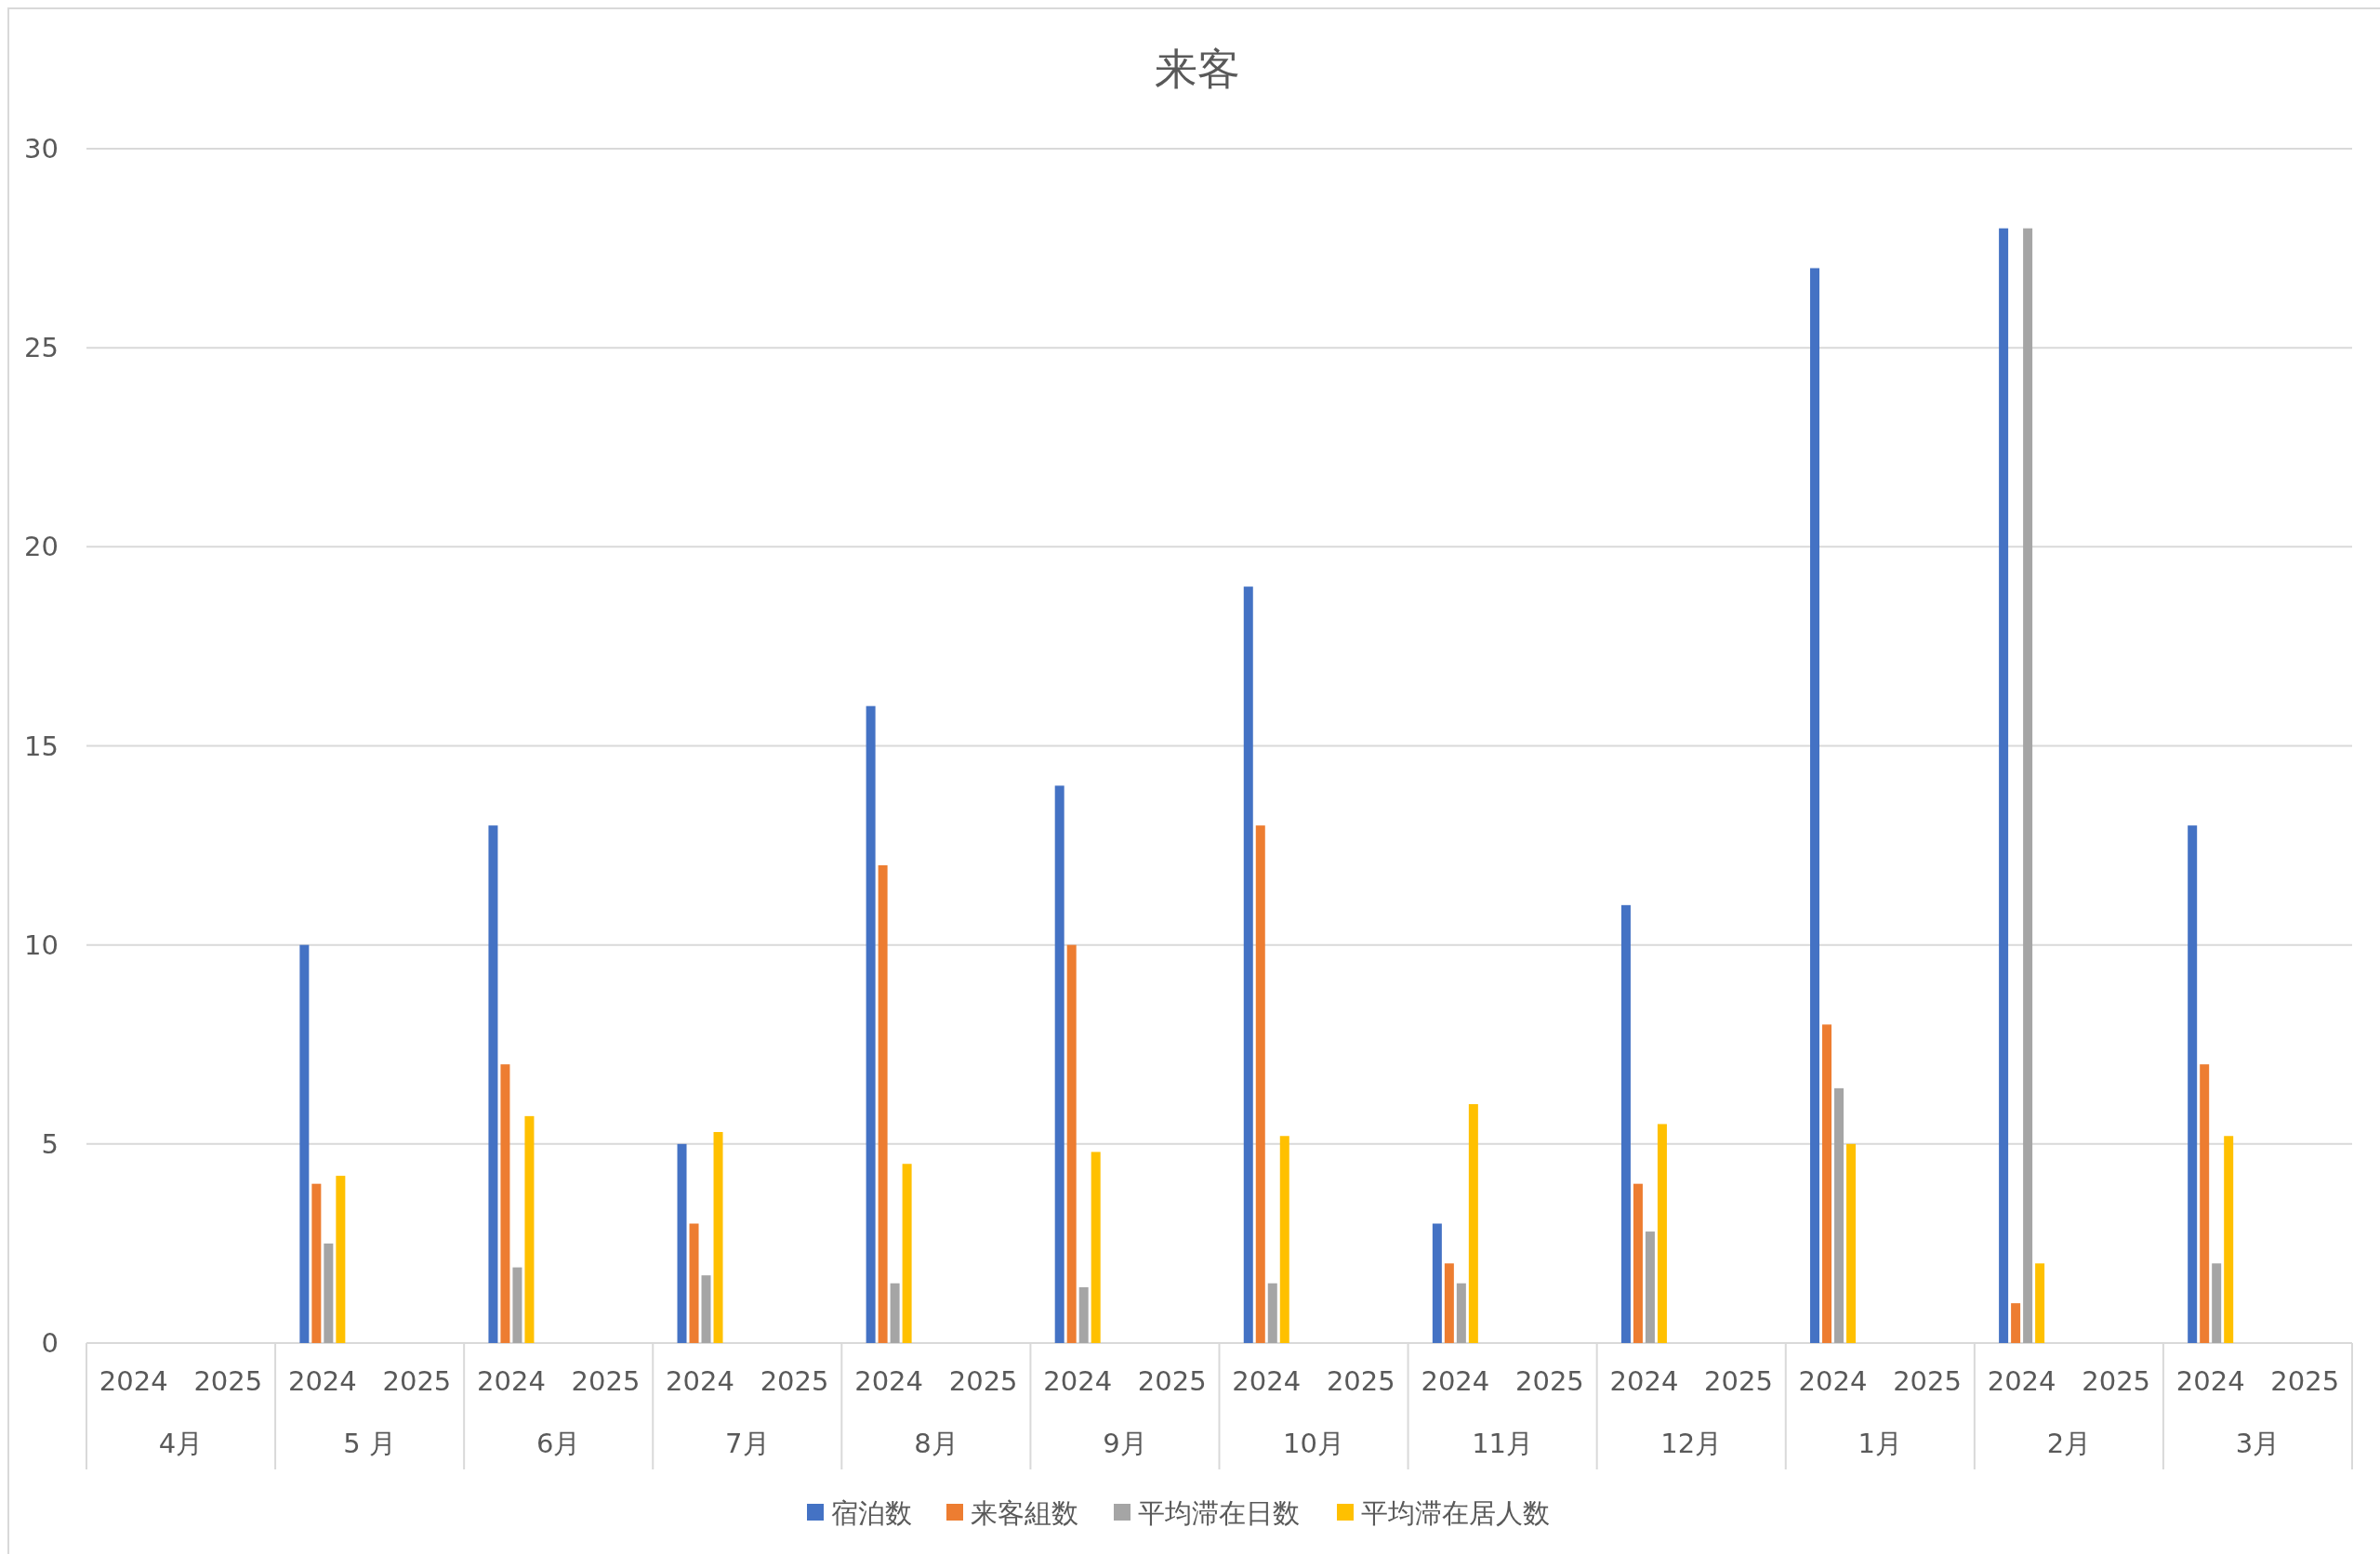 The image size is (2380, 1554). Describe the element at coordinates (871, 1513) in the screenshot. I see `legend-label: 宿泊数` at that location.